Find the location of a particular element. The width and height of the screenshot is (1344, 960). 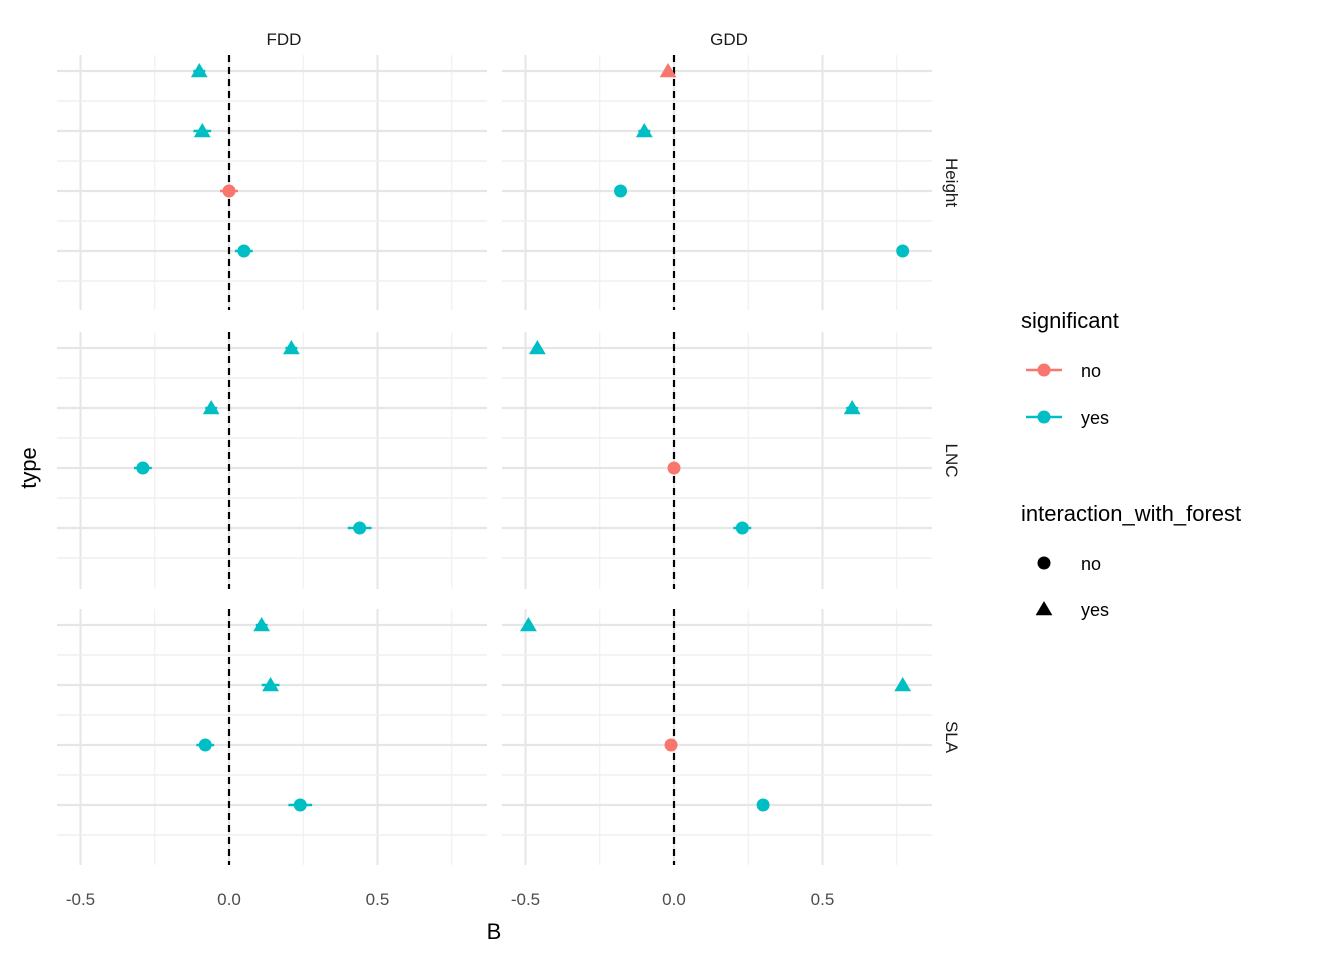

x-axis-ticks: -0.5 0.0 0.5 -0.5 0.0 0.5 is located at coordinates (450, 899).